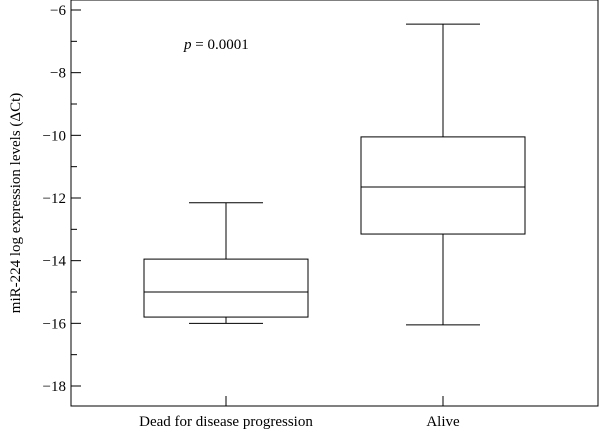 The width and height of the screenshot is (600, 433). What do you see at coordinates (54, 387) in the screenshot?
I see `y-tick-label: −18` at bounding box center [54, 387].